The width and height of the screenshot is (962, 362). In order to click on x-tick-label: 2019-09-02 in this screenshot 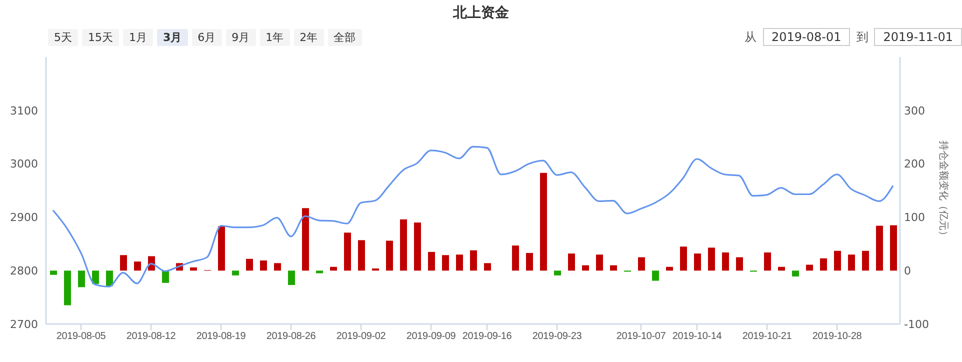, I will do `click(361, 336)`.